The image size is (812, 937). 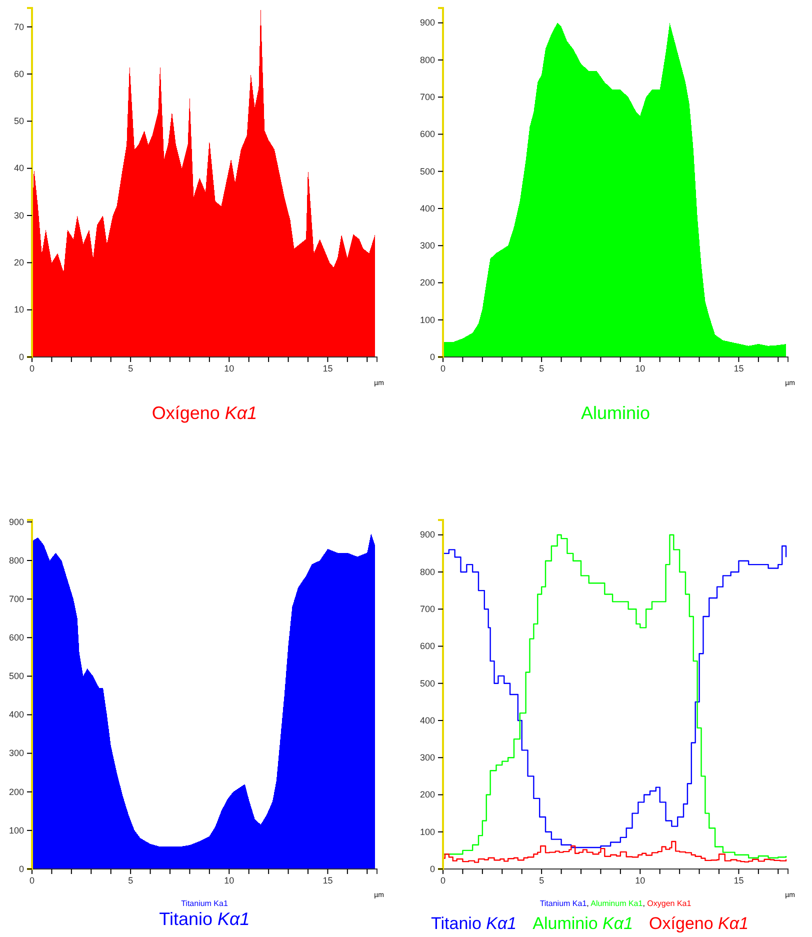 What do you see at coordinates (583, 923) in the screenshot?
I see `text: Aluminio Kα1` at bounding box center [583, 923].